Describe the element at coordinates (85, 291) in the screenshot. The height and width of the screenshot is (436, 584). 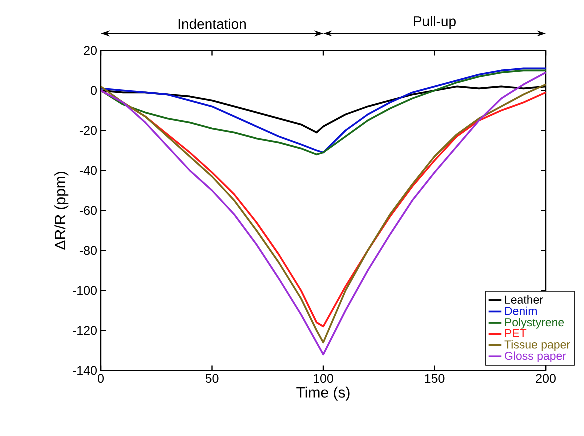
I see `y-tick-label: -100` at that location.